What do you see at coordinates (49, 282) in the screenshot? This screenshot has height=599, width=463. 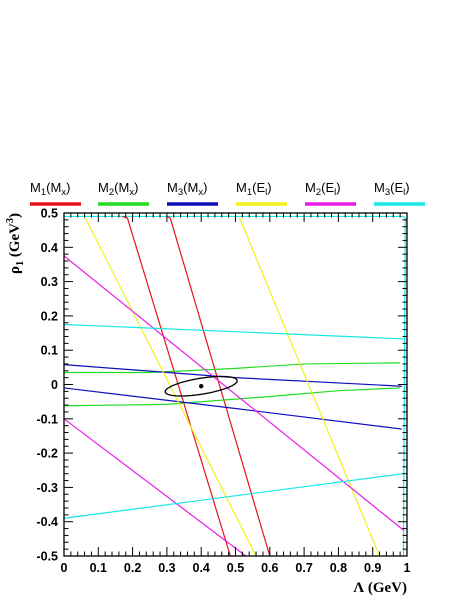 I see `y-tick-label: 0.3` at bounding box center [49, 282].